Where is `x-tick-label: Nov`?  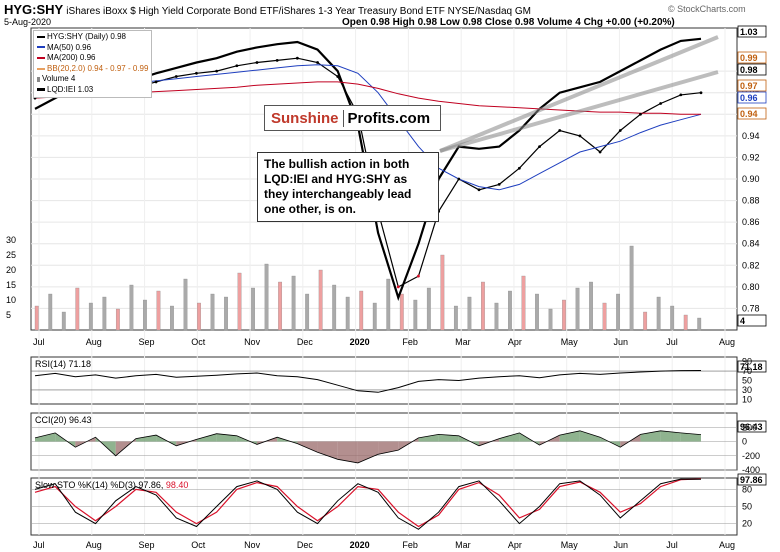 x-tick-label: Nov is located at coordinates (252, 342).